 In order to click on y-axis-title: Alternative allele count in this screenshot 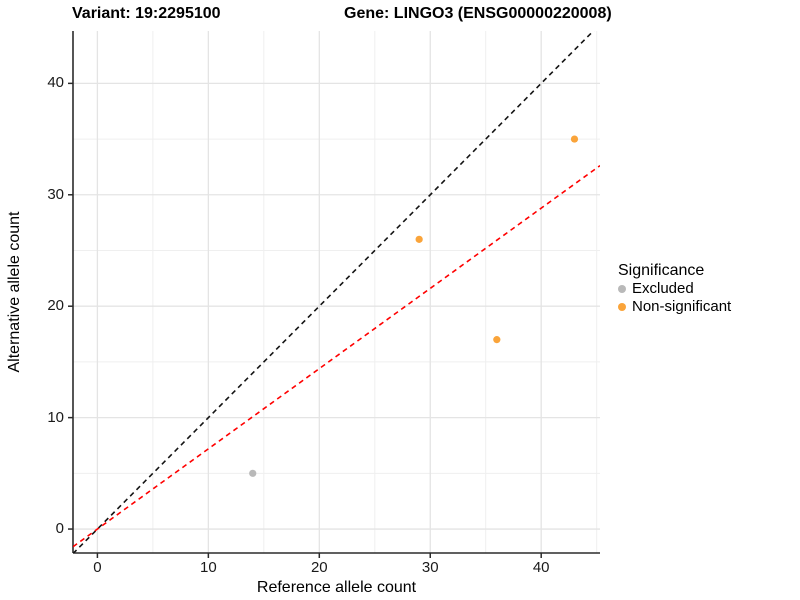, I will do `click(14, 292)`.